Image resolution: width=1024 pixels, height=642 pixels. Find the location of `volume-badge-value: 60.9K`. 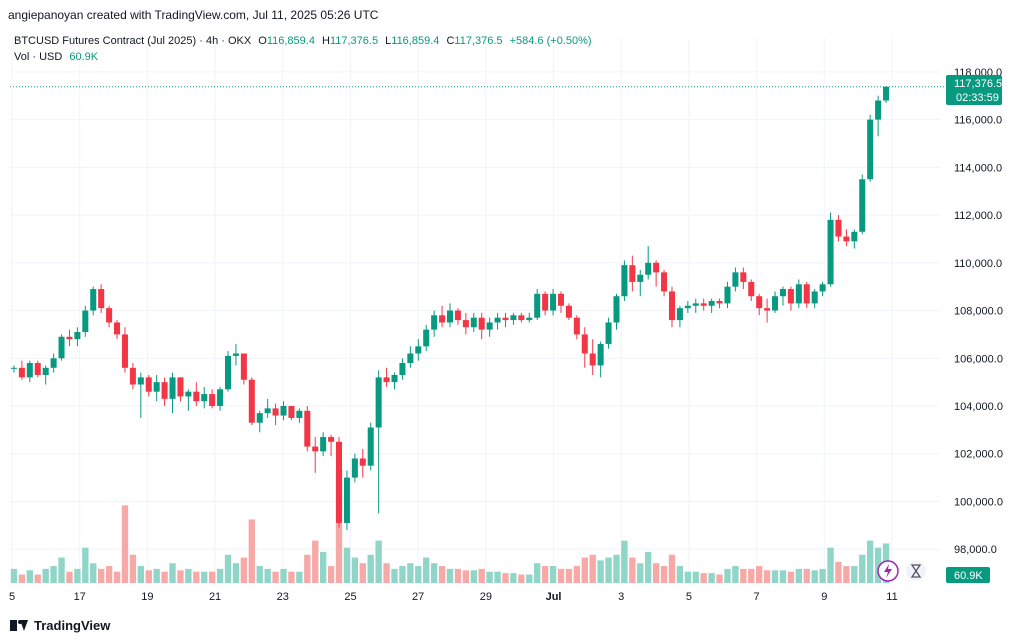

volume-badge-value: 60.9K is located at coordinates (968, 576).